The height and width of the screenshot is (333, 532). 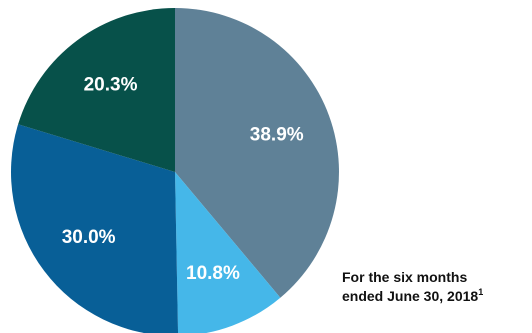 I want to click on footnote-marker: 1, so click(x=481, y=292).